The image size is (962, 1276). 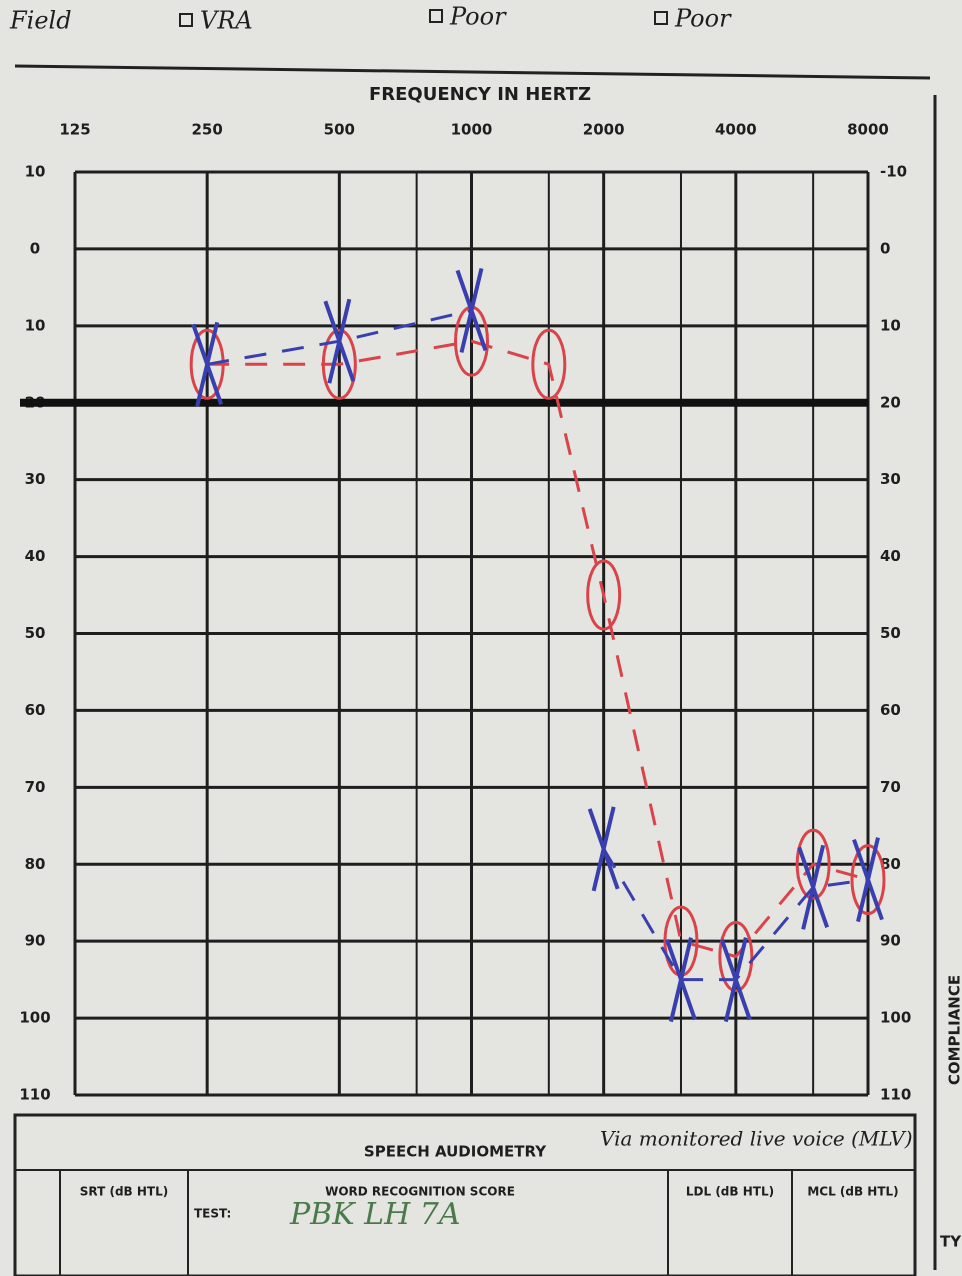 I want to click on compliance-label: COMPLIANCE, so click(x=954, y=1030).